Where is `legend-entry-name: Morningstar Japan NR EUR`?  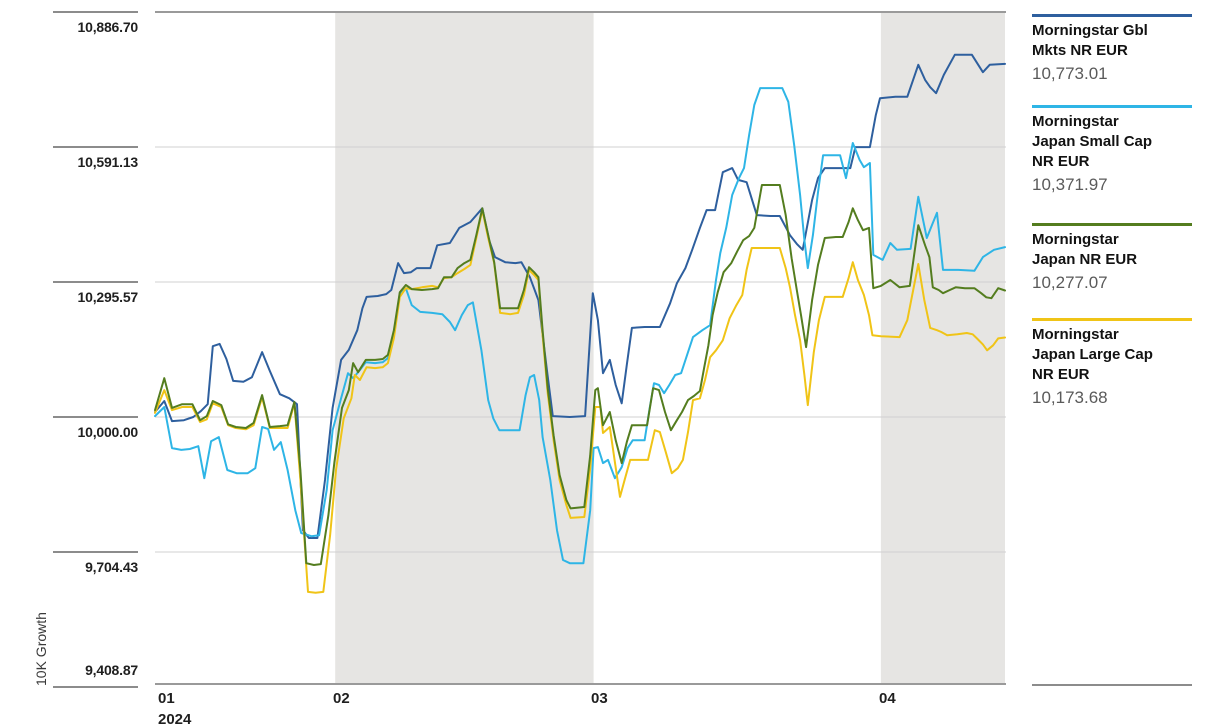
legend-entry-name: Morningstar Japan NR EUR is located at coordinates (1085, 249).